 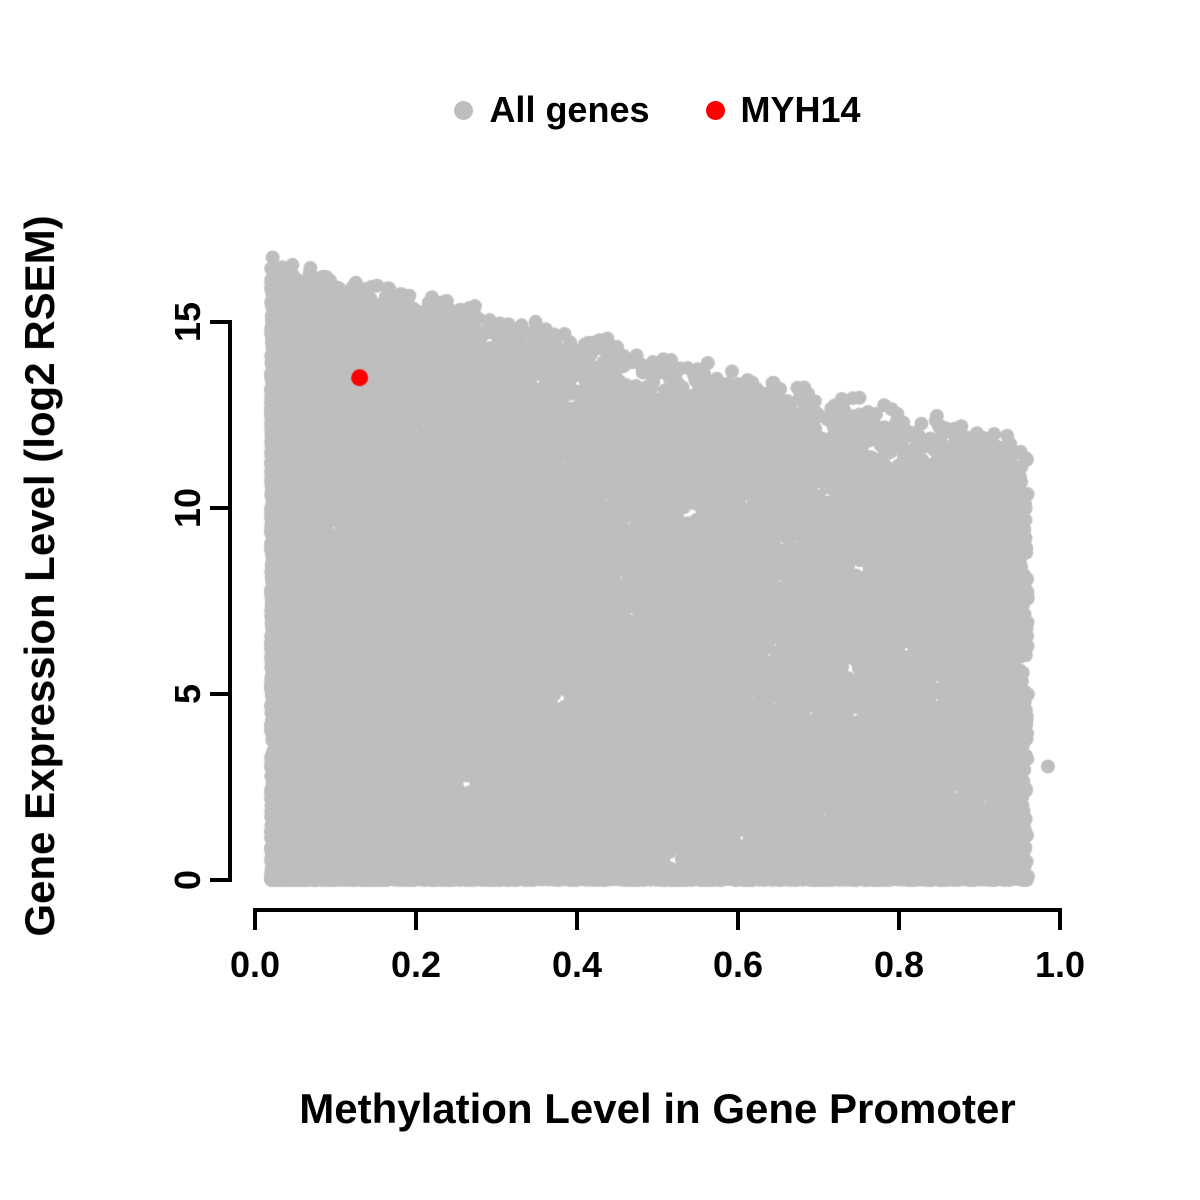 I want to click on y-axis-line, so click(x=230, y=601).